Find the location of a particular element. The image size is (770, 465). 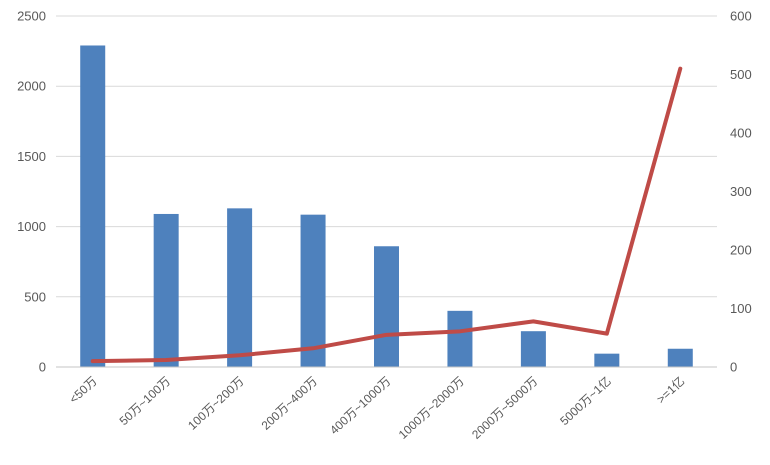

right-axis-tick-label: 0 is located at coordinates (733, 367).